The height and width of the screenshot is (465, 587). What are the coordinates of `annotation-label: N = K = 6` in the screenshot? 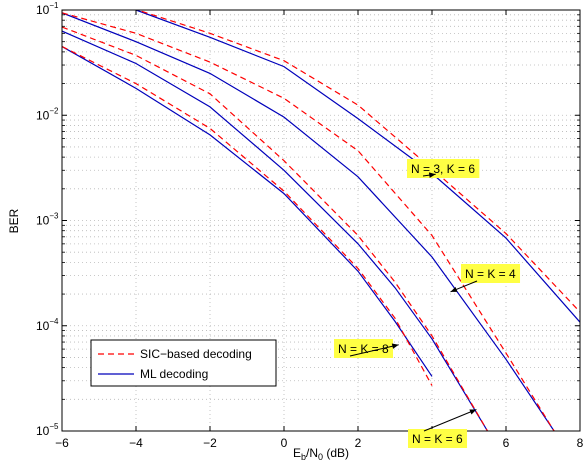 It's located at (437, 439).